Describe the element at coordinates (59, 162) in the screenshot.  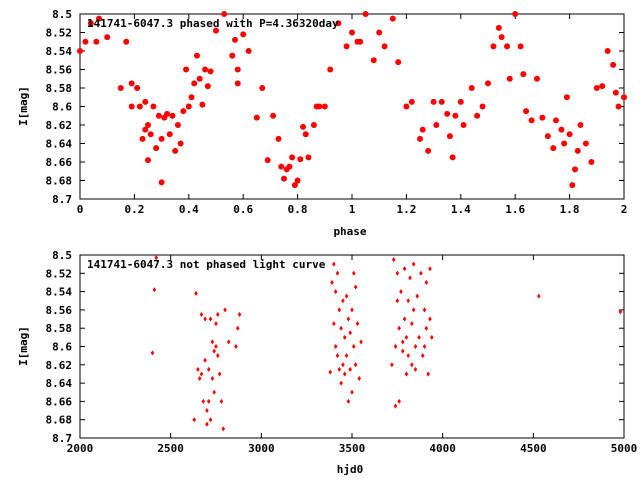
I see `phased-ytick-label: 8.66` at that location.